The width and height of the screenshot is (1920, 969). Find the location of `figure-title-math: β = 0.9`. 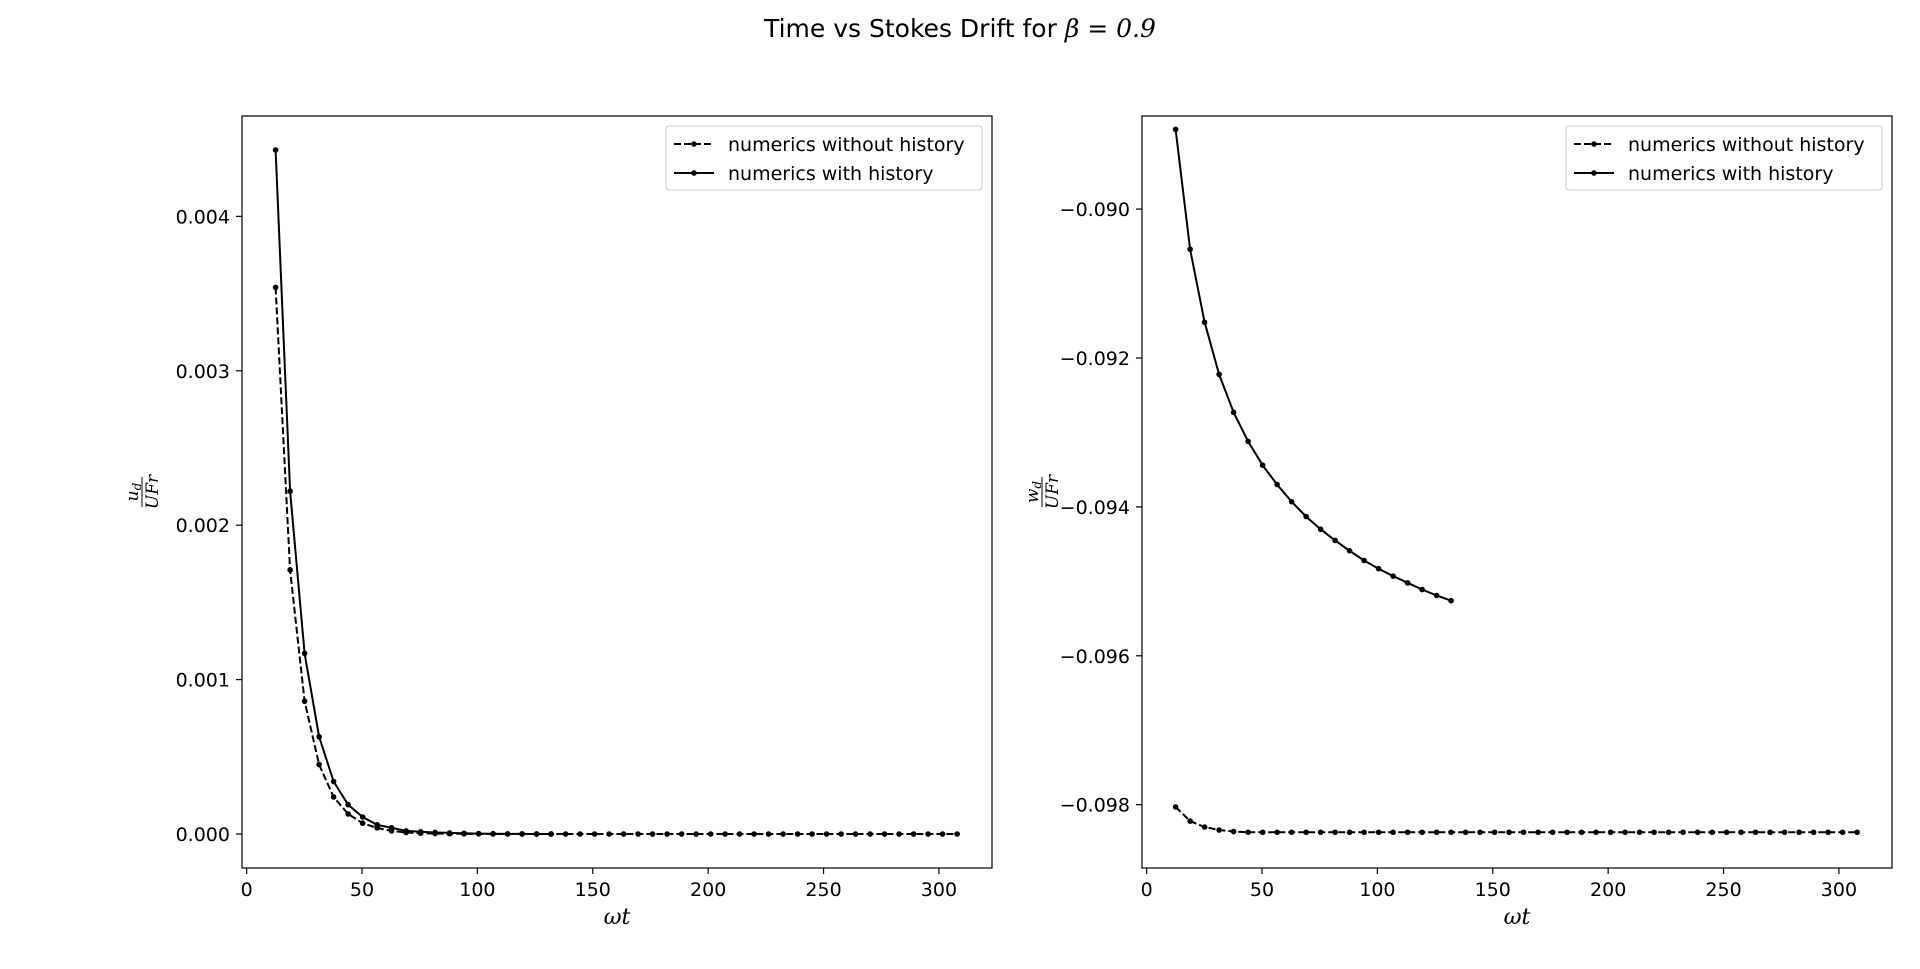

figure-title-math: β = 0.9 is located at coordinates (1110, 28).